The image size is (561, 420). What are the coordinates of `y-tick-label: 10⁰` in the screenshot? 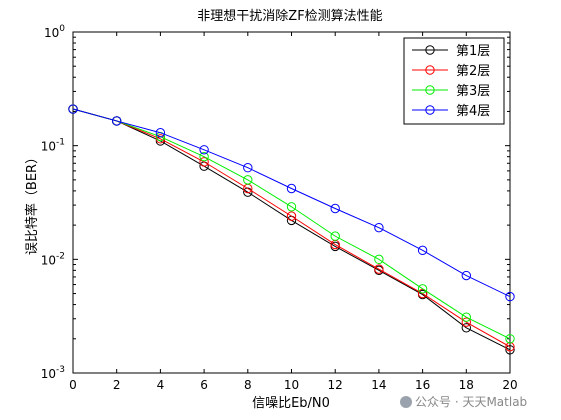 It's located at (54, 32).